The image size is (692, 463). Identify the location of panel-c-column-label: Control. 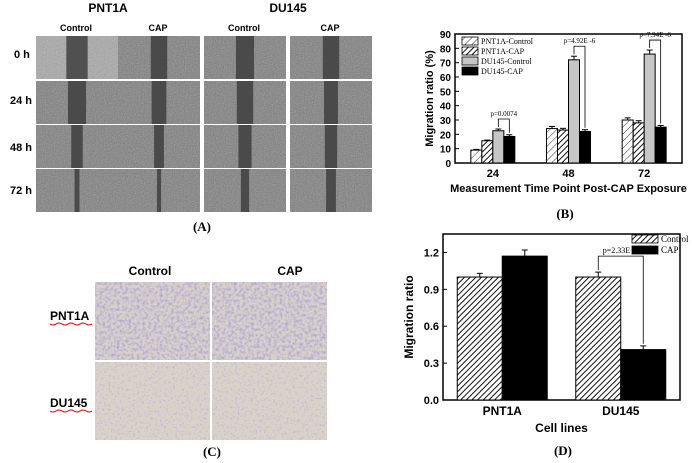
(150, 271).